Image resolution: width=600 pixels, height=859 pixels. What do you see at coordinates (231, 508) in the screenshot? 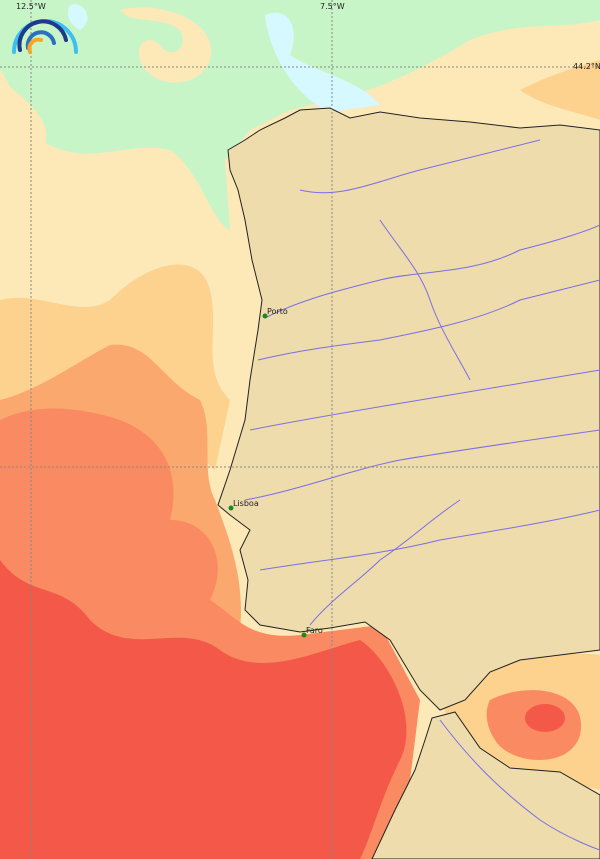
I see `lisboa-marker` at bounding box center [231, 508].